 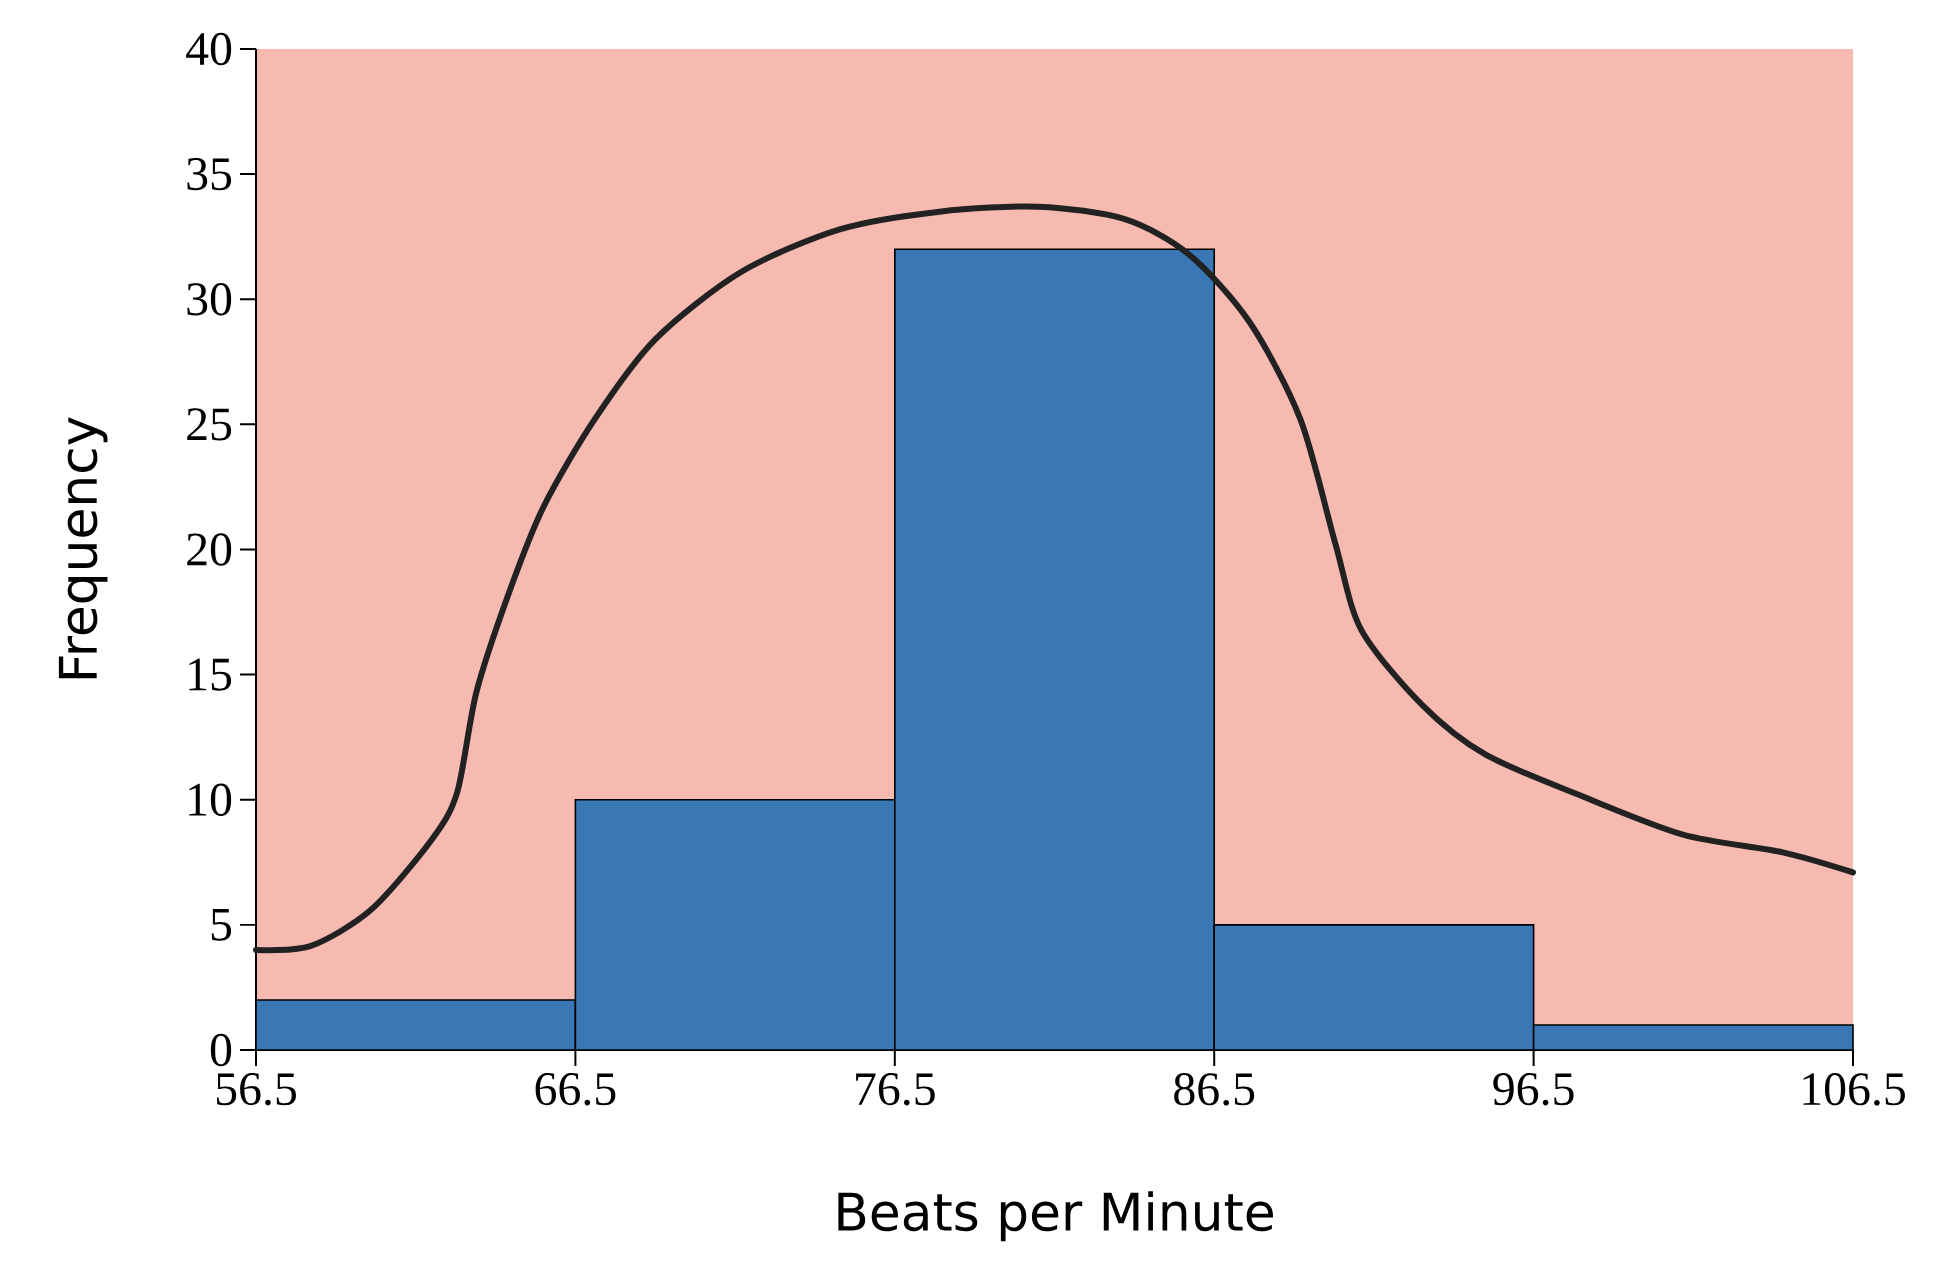 I want to click on x-tick-label: 66.5, so click(x=575, y=1089).